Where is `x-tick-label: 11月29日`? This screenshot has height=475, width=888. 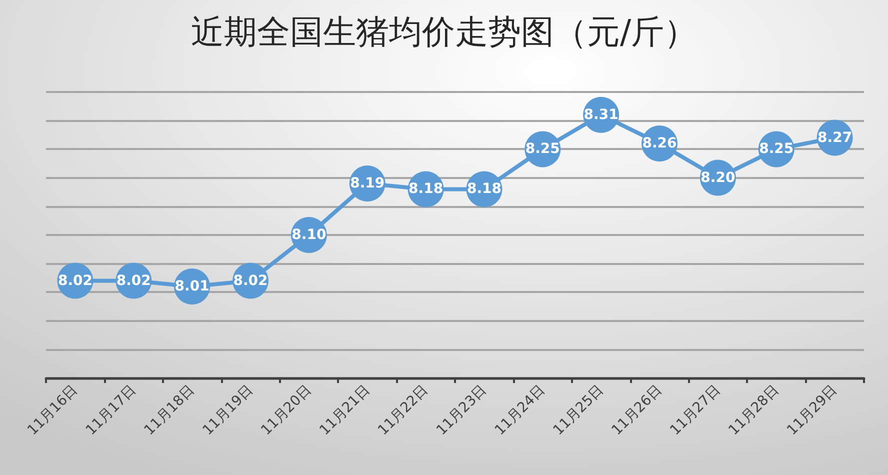 x-tick-label: 11月29日 is located at coordinates (812, 410).